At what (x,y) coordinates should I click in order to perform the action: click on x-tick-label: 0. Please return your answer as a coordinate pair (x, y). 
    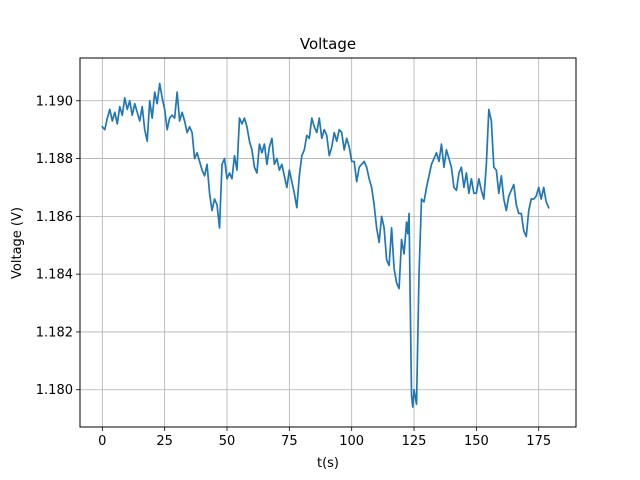
    Looking at the image, I should click on (102, 441).